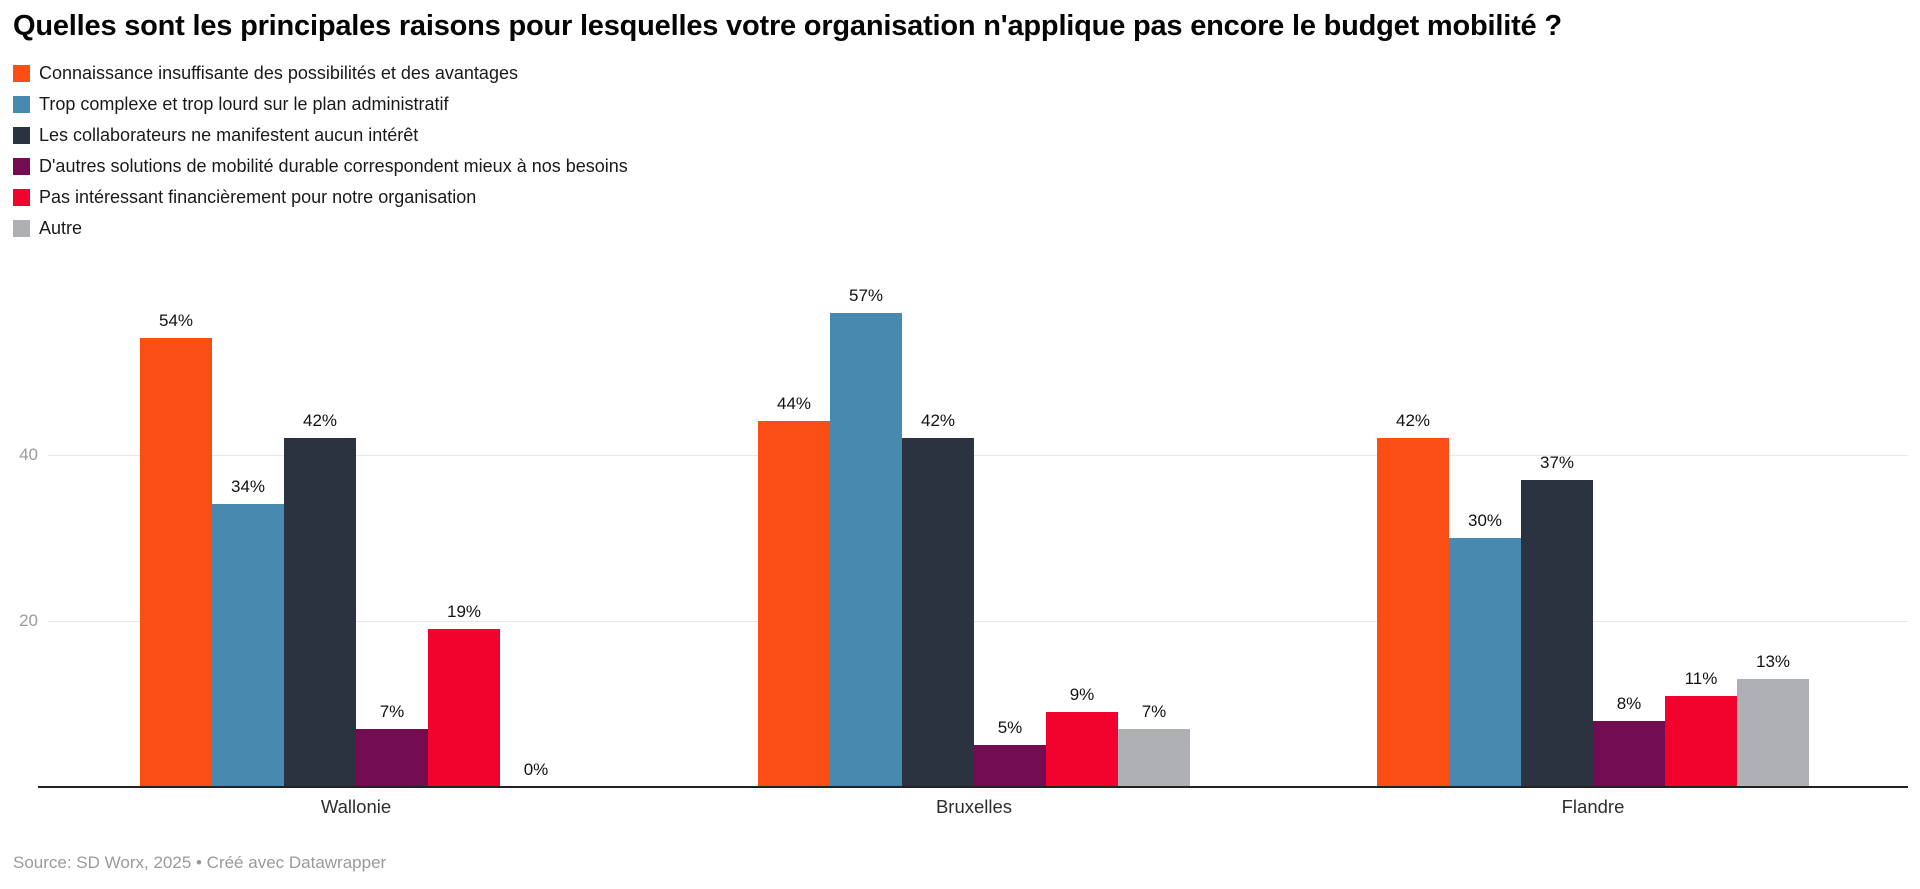  Describe the element at coordinates (794, 404) in the screenshot. I see `bar-value-label: 44%` at that location.